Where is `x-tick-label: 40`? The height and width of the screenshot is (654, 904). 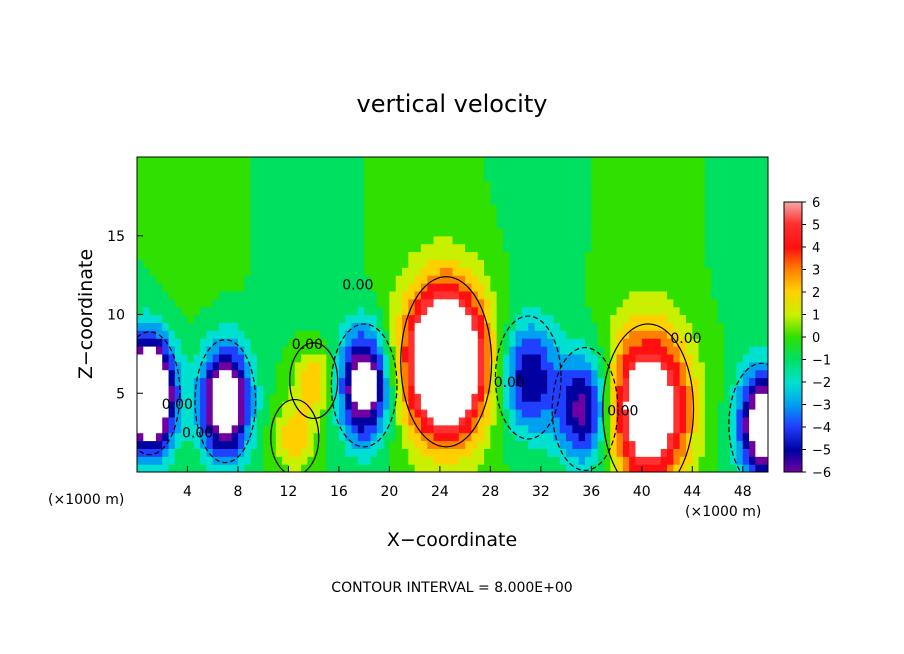
x-tick-label: 40 is located at coordinates (642, 492).